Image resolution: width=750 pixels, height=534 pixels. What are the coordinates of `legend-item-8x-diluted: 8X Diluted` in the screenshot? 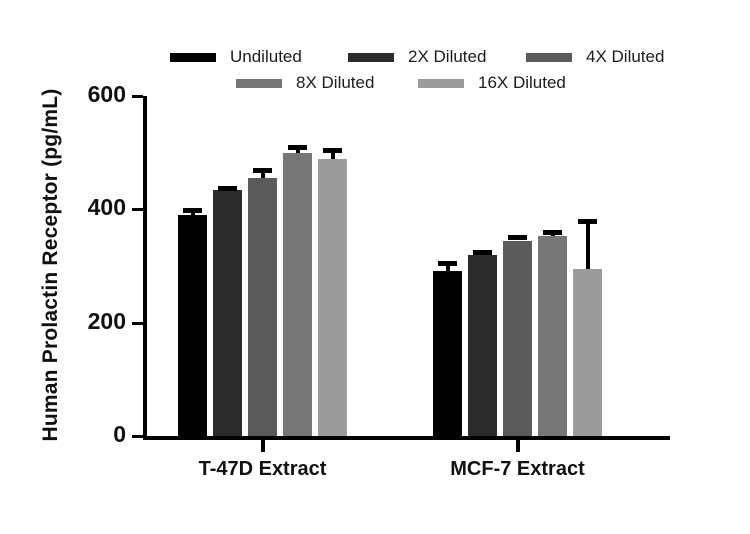 It's located at (327, 83).